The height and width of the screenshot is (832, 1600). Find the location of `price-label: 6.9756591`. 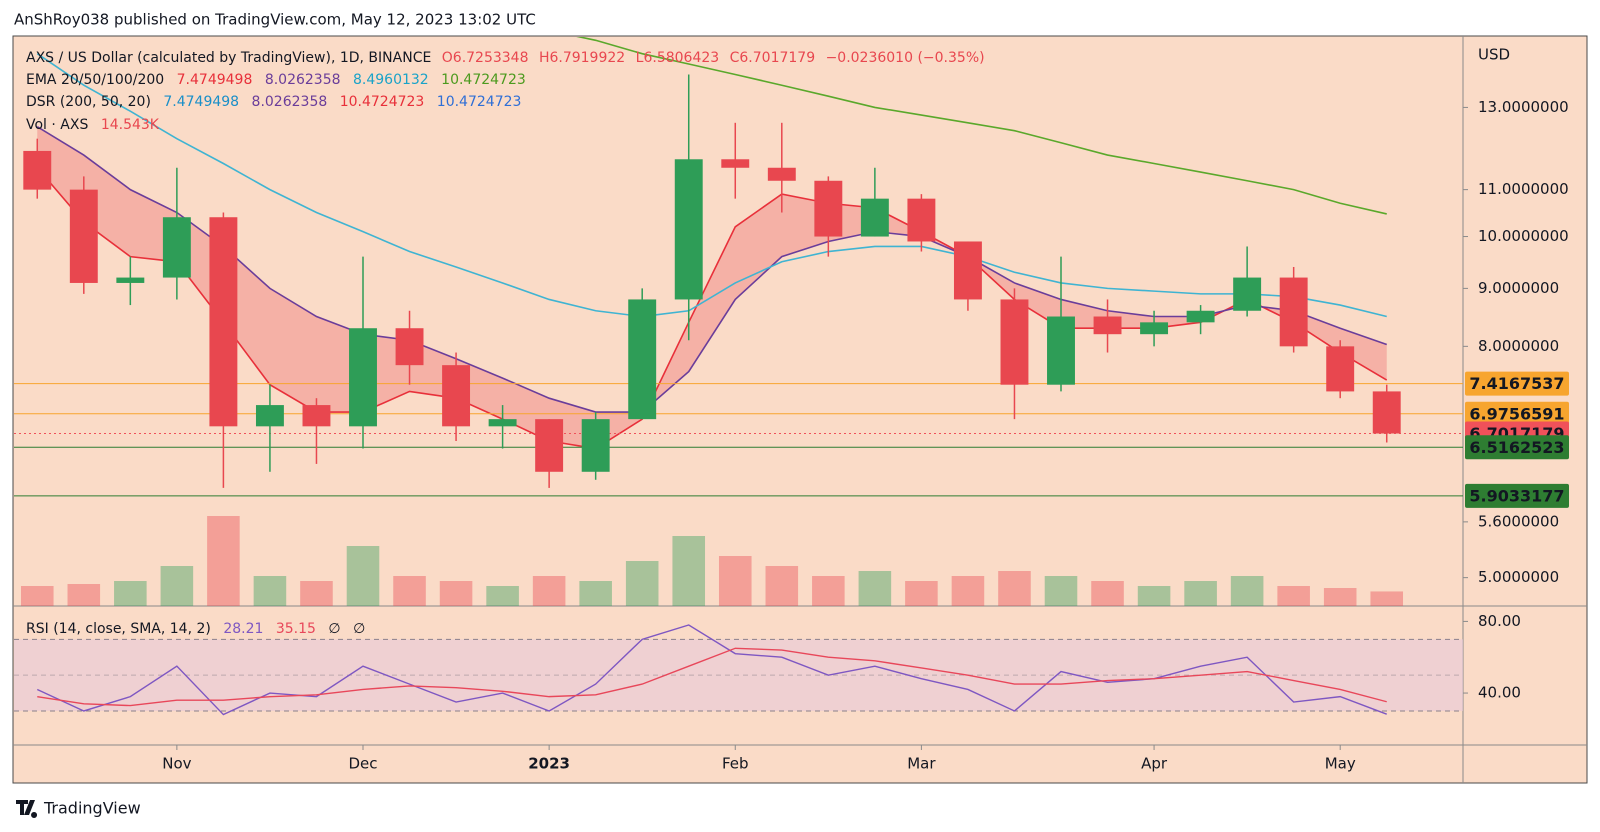

price-label: 6.9756591 is located at coordinates (1516, 413).